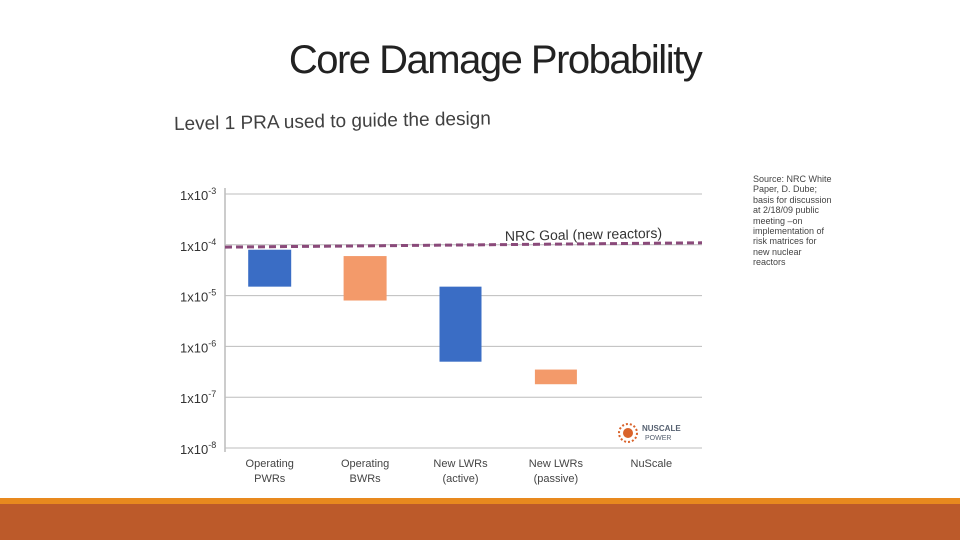  Describe the element at coordinates (270, 479) in the screenshot. I see `category-label-line2: PWRs` at that location.